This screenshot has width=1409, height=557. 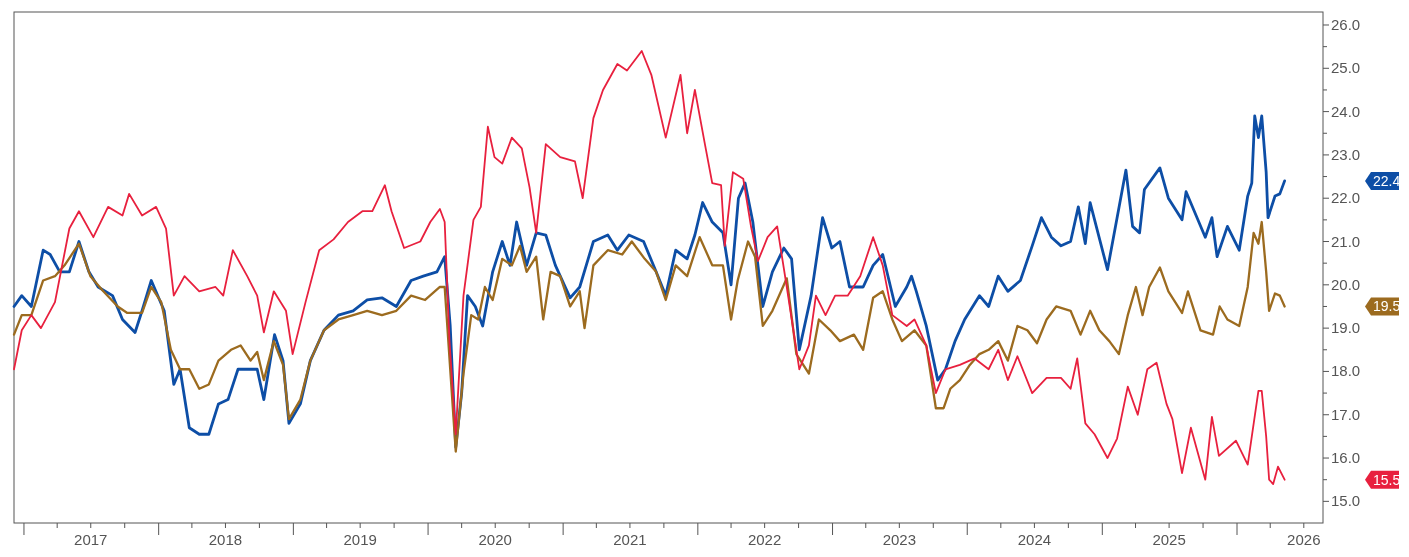 What do you see at coordinates (1346, 328) in the screenshot?
I see `y-tick-label: 19.0` at bounding box center [1346, 328].